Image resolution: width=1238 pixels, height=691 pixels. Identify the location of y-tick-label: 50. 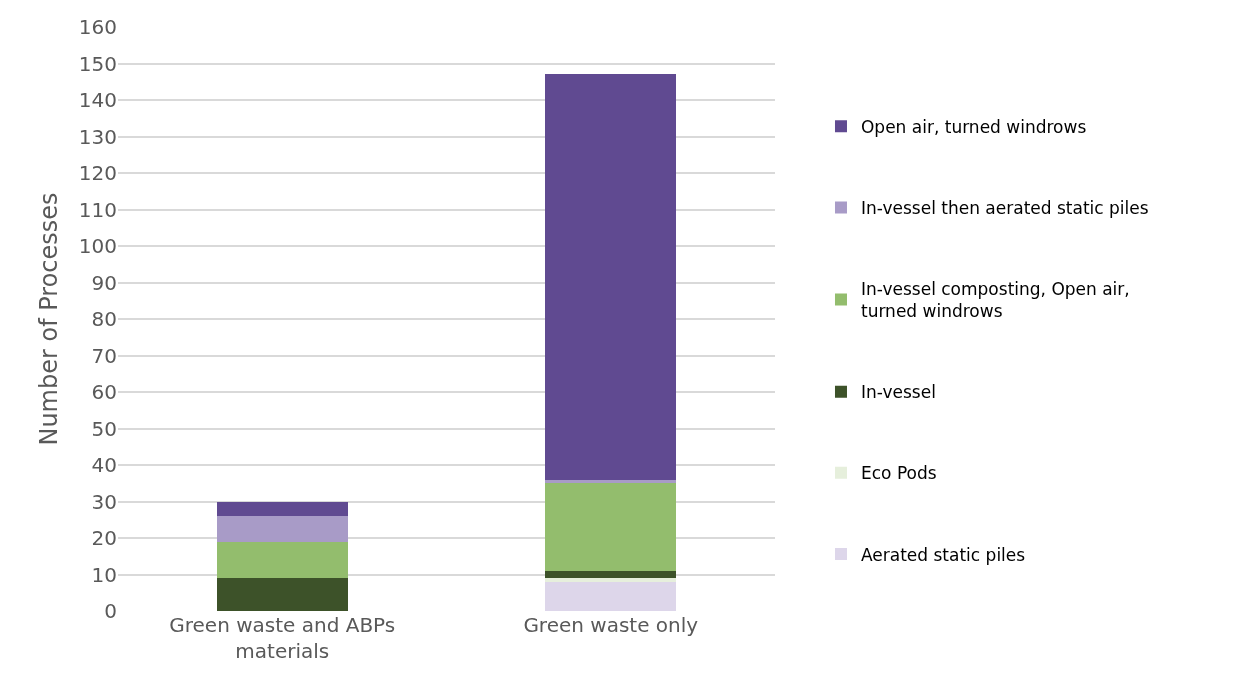
(104, 428).